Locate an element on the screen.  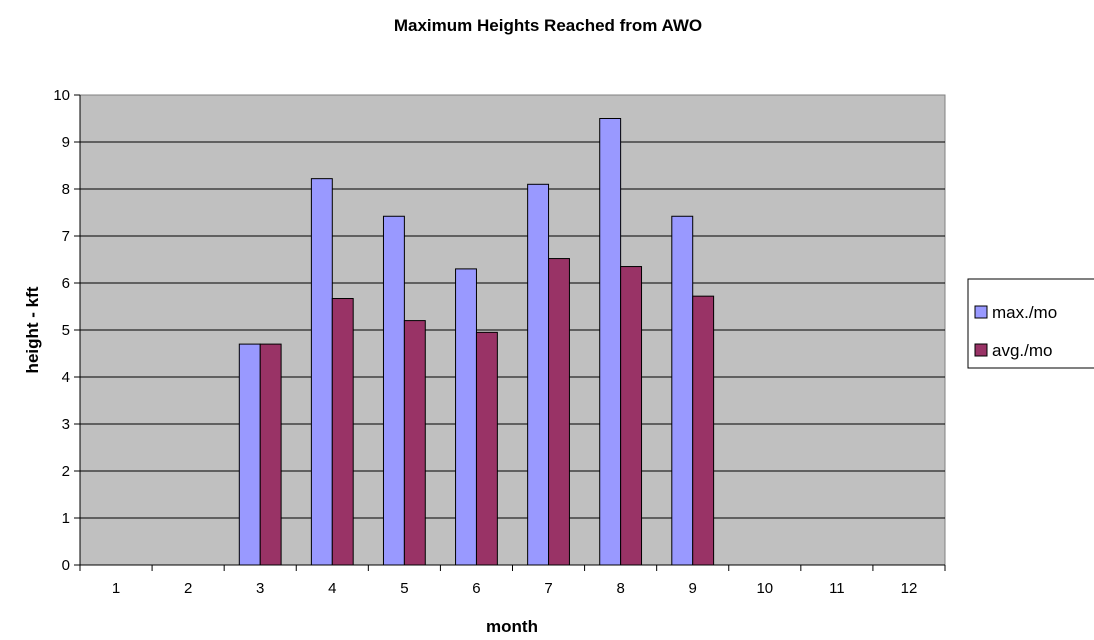
y-tick-label: 8 is located at coordinates (66, 189).